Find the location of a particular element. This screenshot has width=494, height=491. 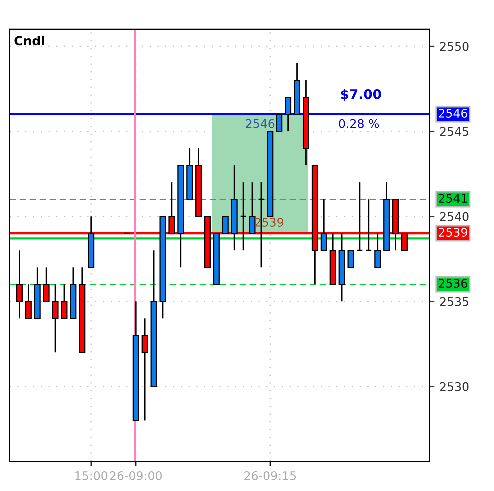

x-tick-label: 26-09:15 is located at coordinates (270, 475).